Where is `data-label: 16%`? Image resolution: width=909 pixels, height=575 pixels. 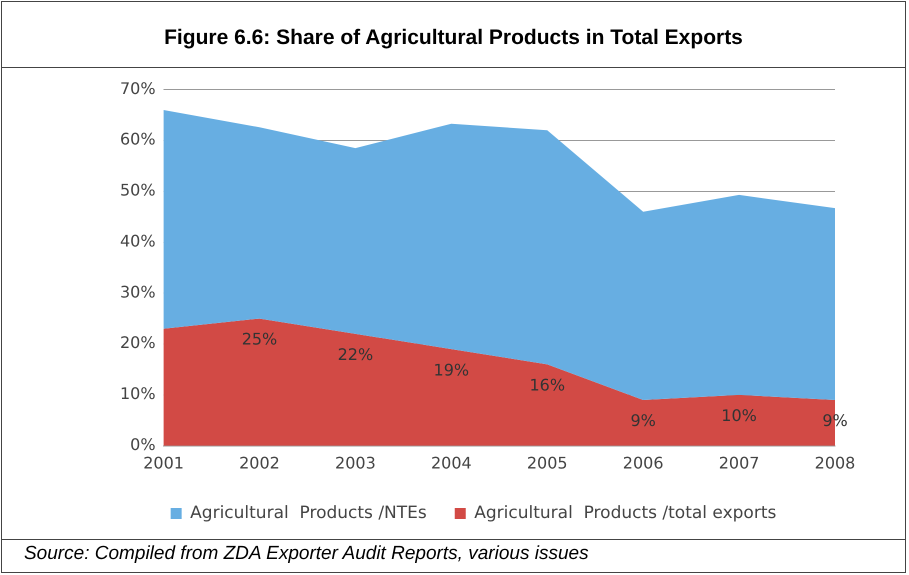
data-label: 16% is located at coordinates (547, 385).